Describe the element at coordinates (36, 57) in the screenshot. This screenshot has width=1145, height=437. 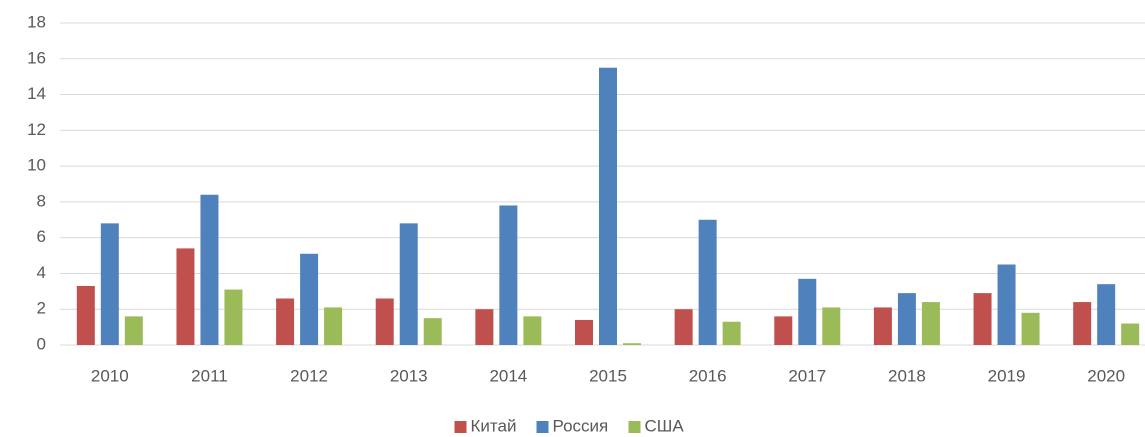
I see `y-tick-label: 16` at that location.